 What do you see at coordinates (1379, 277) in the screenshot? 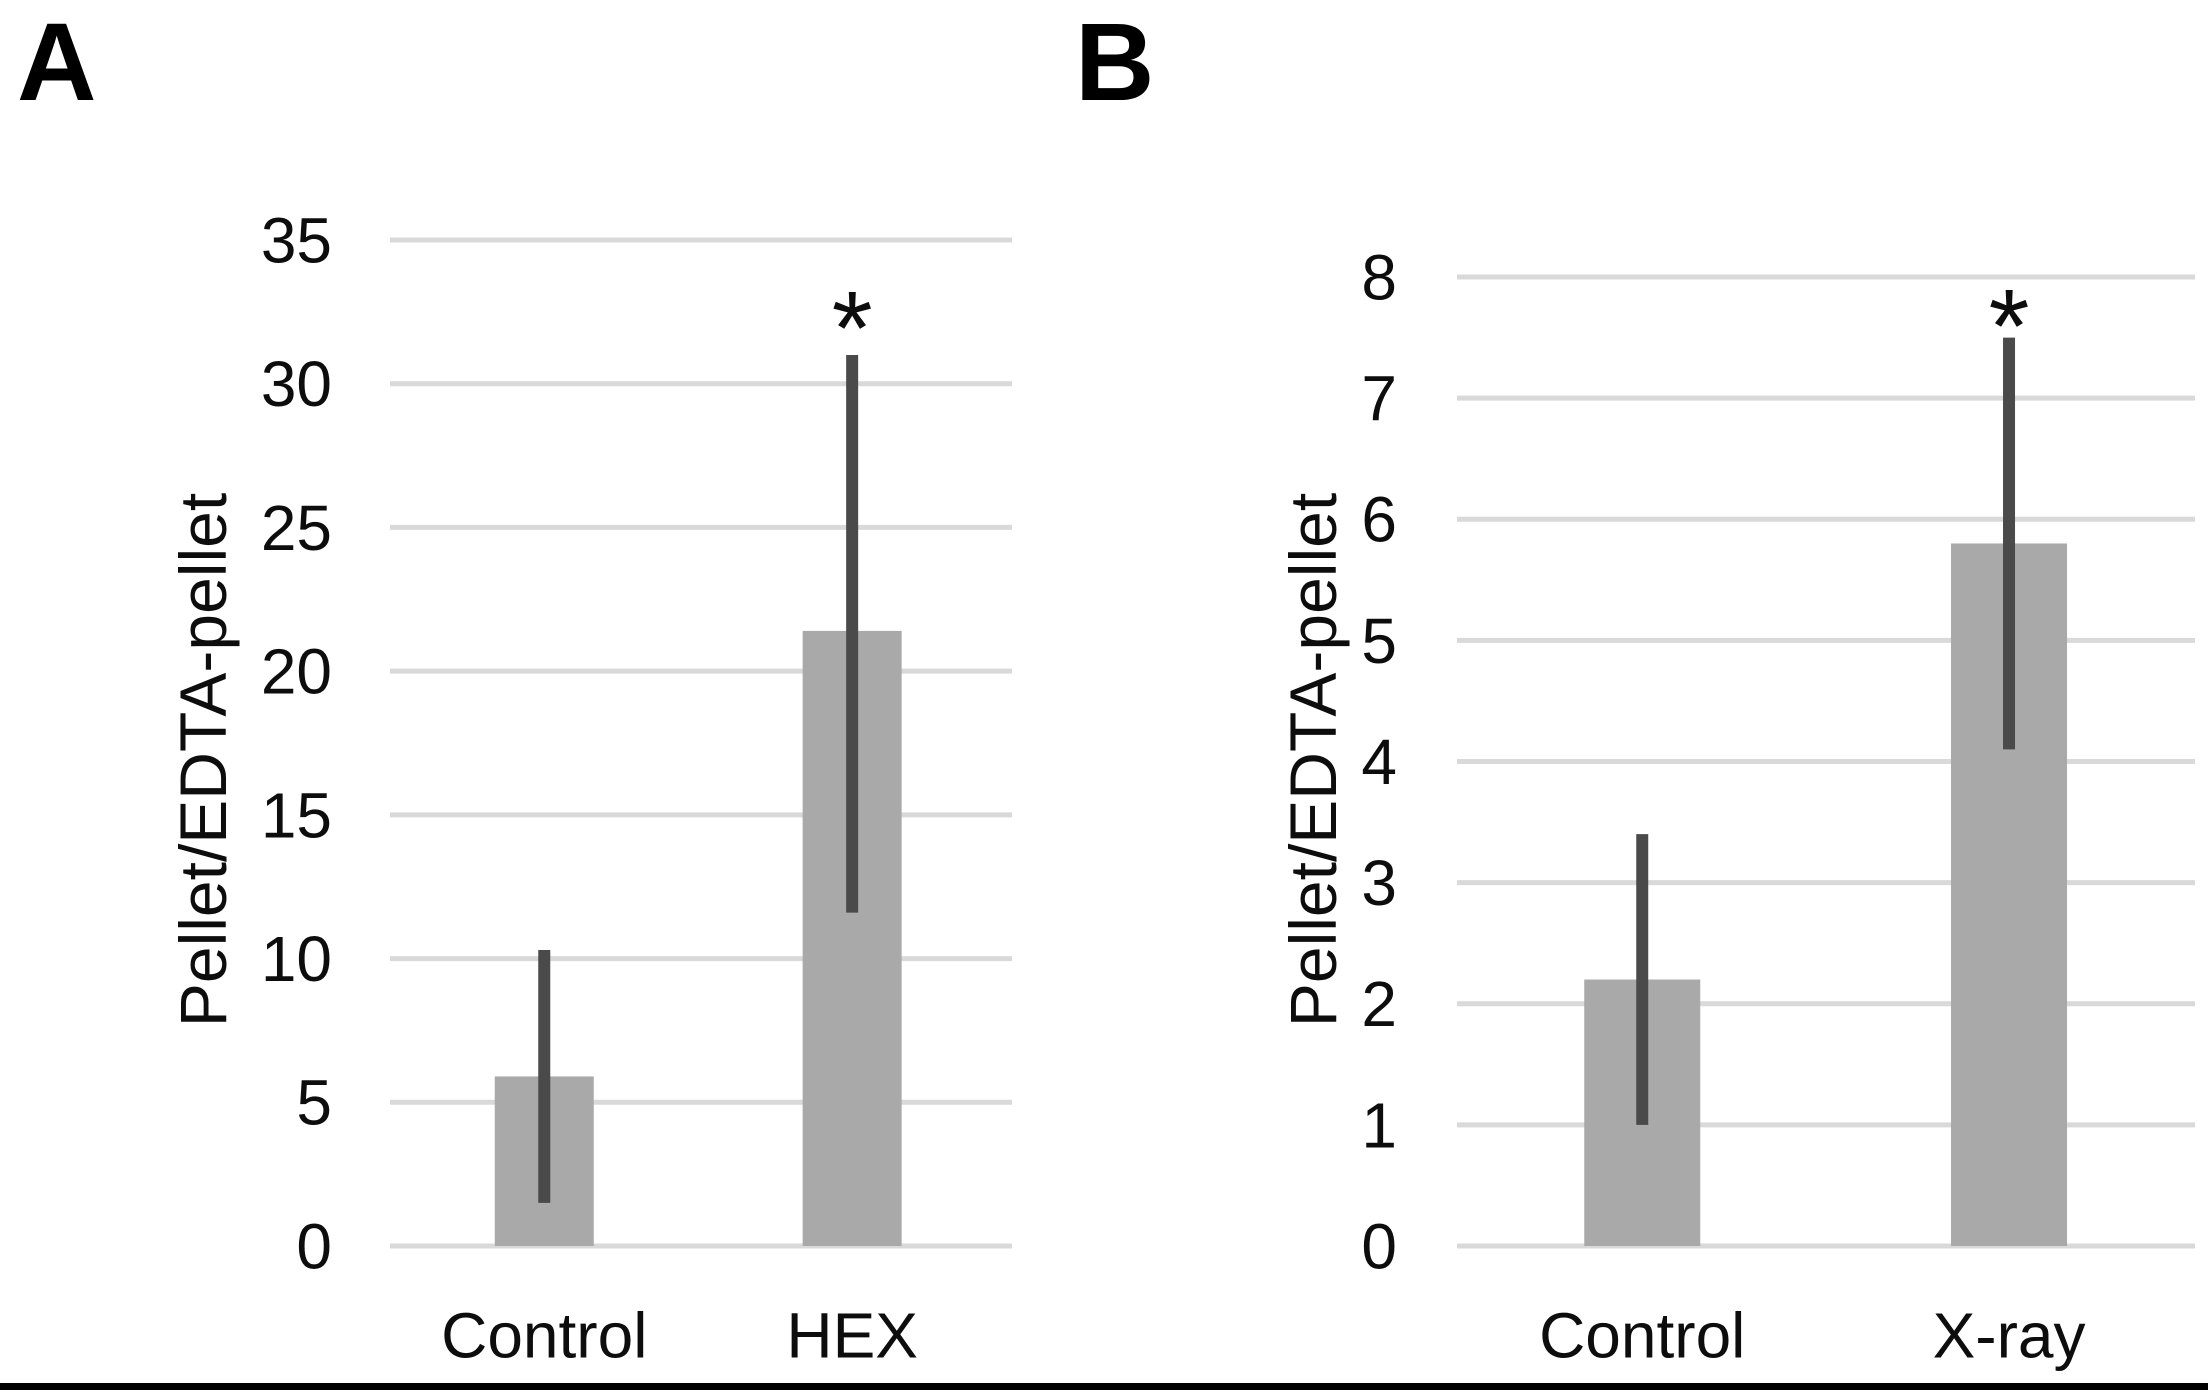
I see `y-tick-label: 8` at bounding box center [1379, 277].